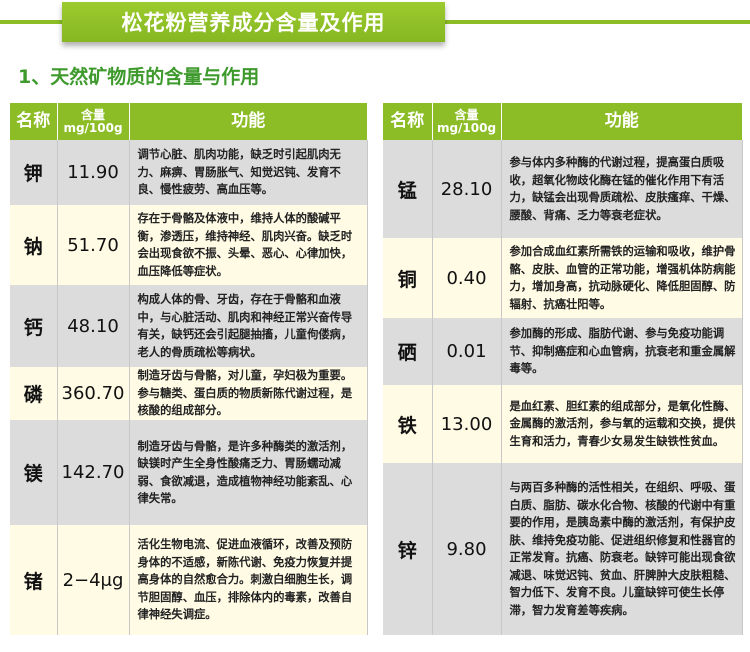 This screenshot has width=750, height=652. What do you see at coordinates (34, 245) in the screenshot?
I see `element-name: 钠` at bounding box center [34, 245].